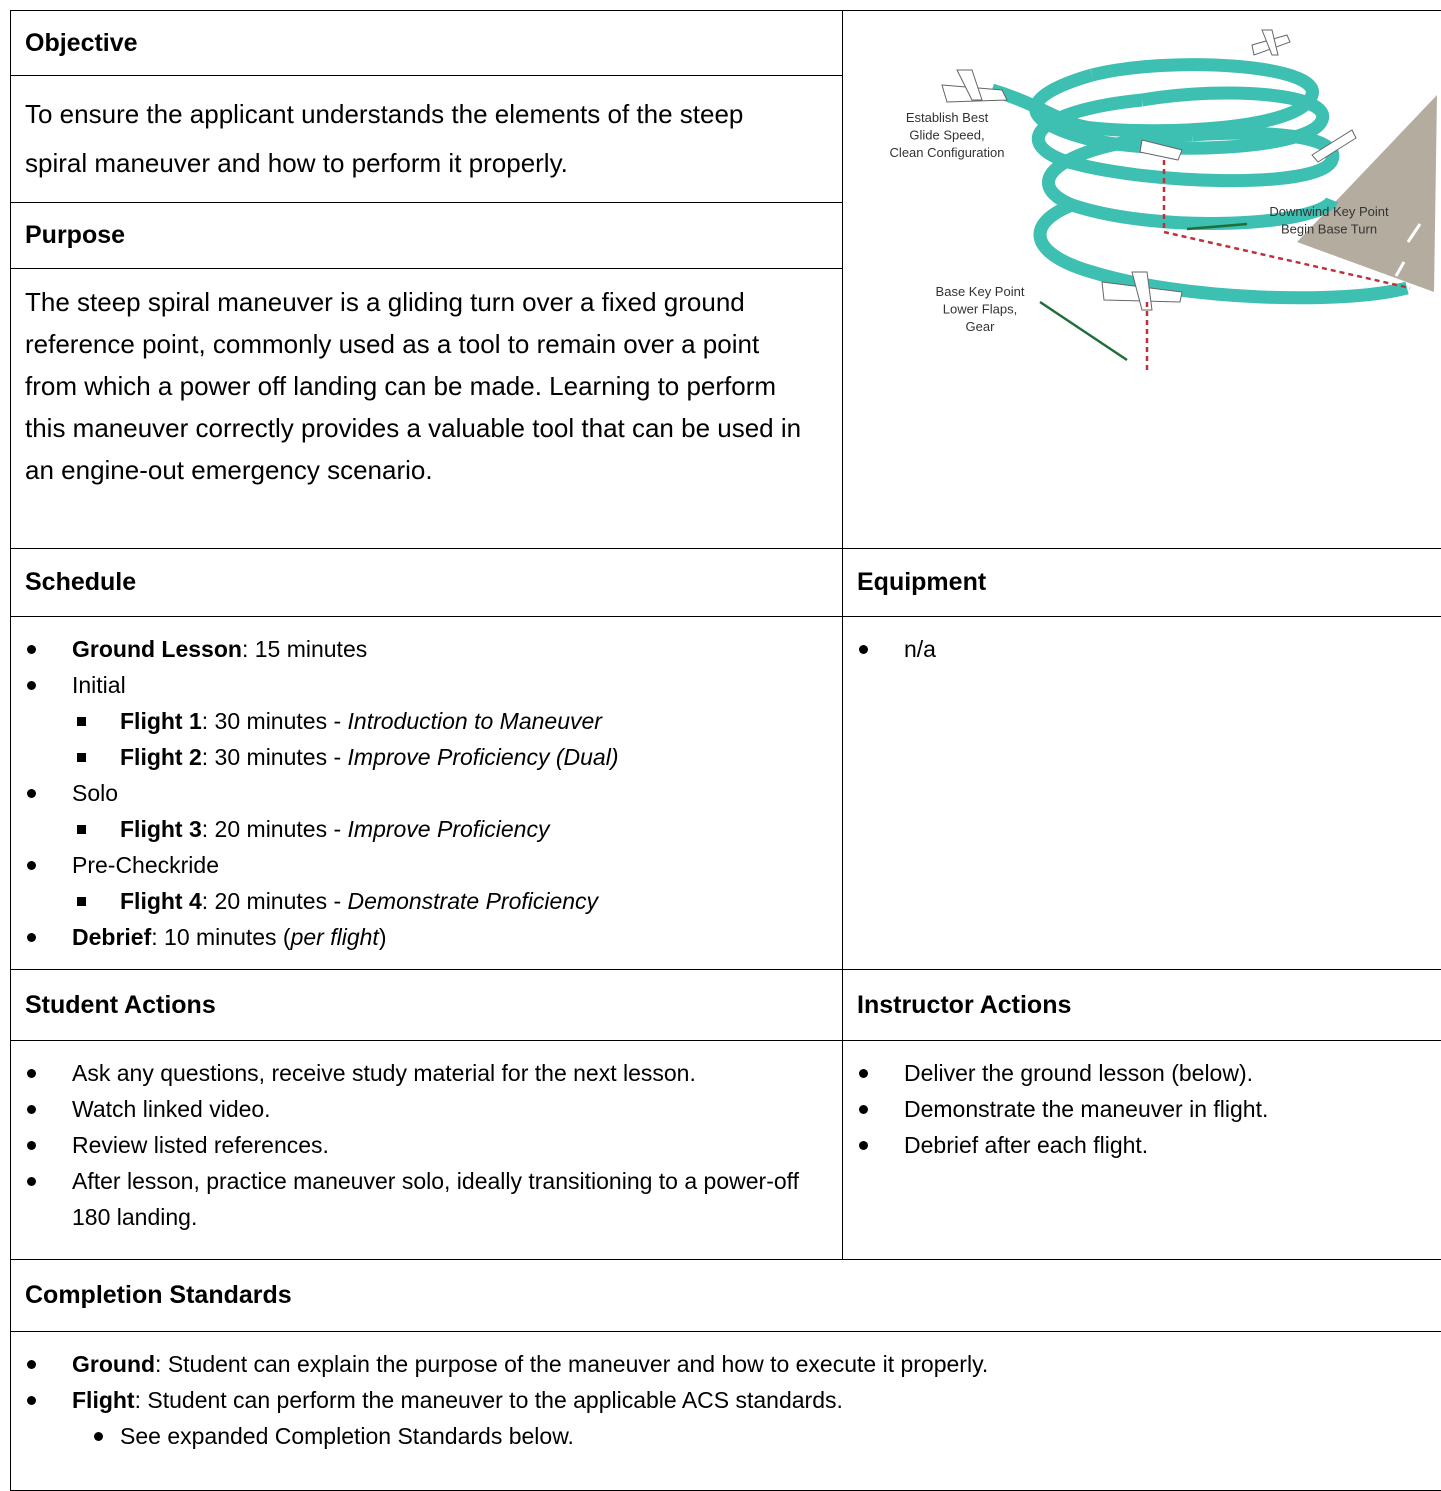  What do you see at coordinates (421, 793) in the screenshot?
I see `list-item: Solo` at bounding box center [421, 793].